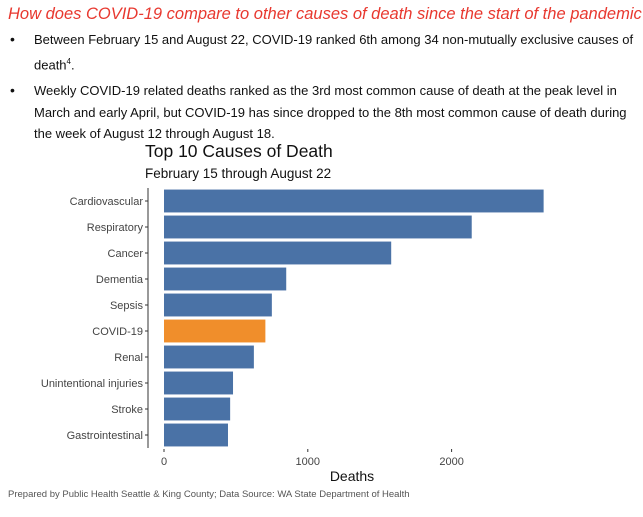 The height and width of the screenshot is (517, 643). I want to click on bar-renal, so click(209, 357).